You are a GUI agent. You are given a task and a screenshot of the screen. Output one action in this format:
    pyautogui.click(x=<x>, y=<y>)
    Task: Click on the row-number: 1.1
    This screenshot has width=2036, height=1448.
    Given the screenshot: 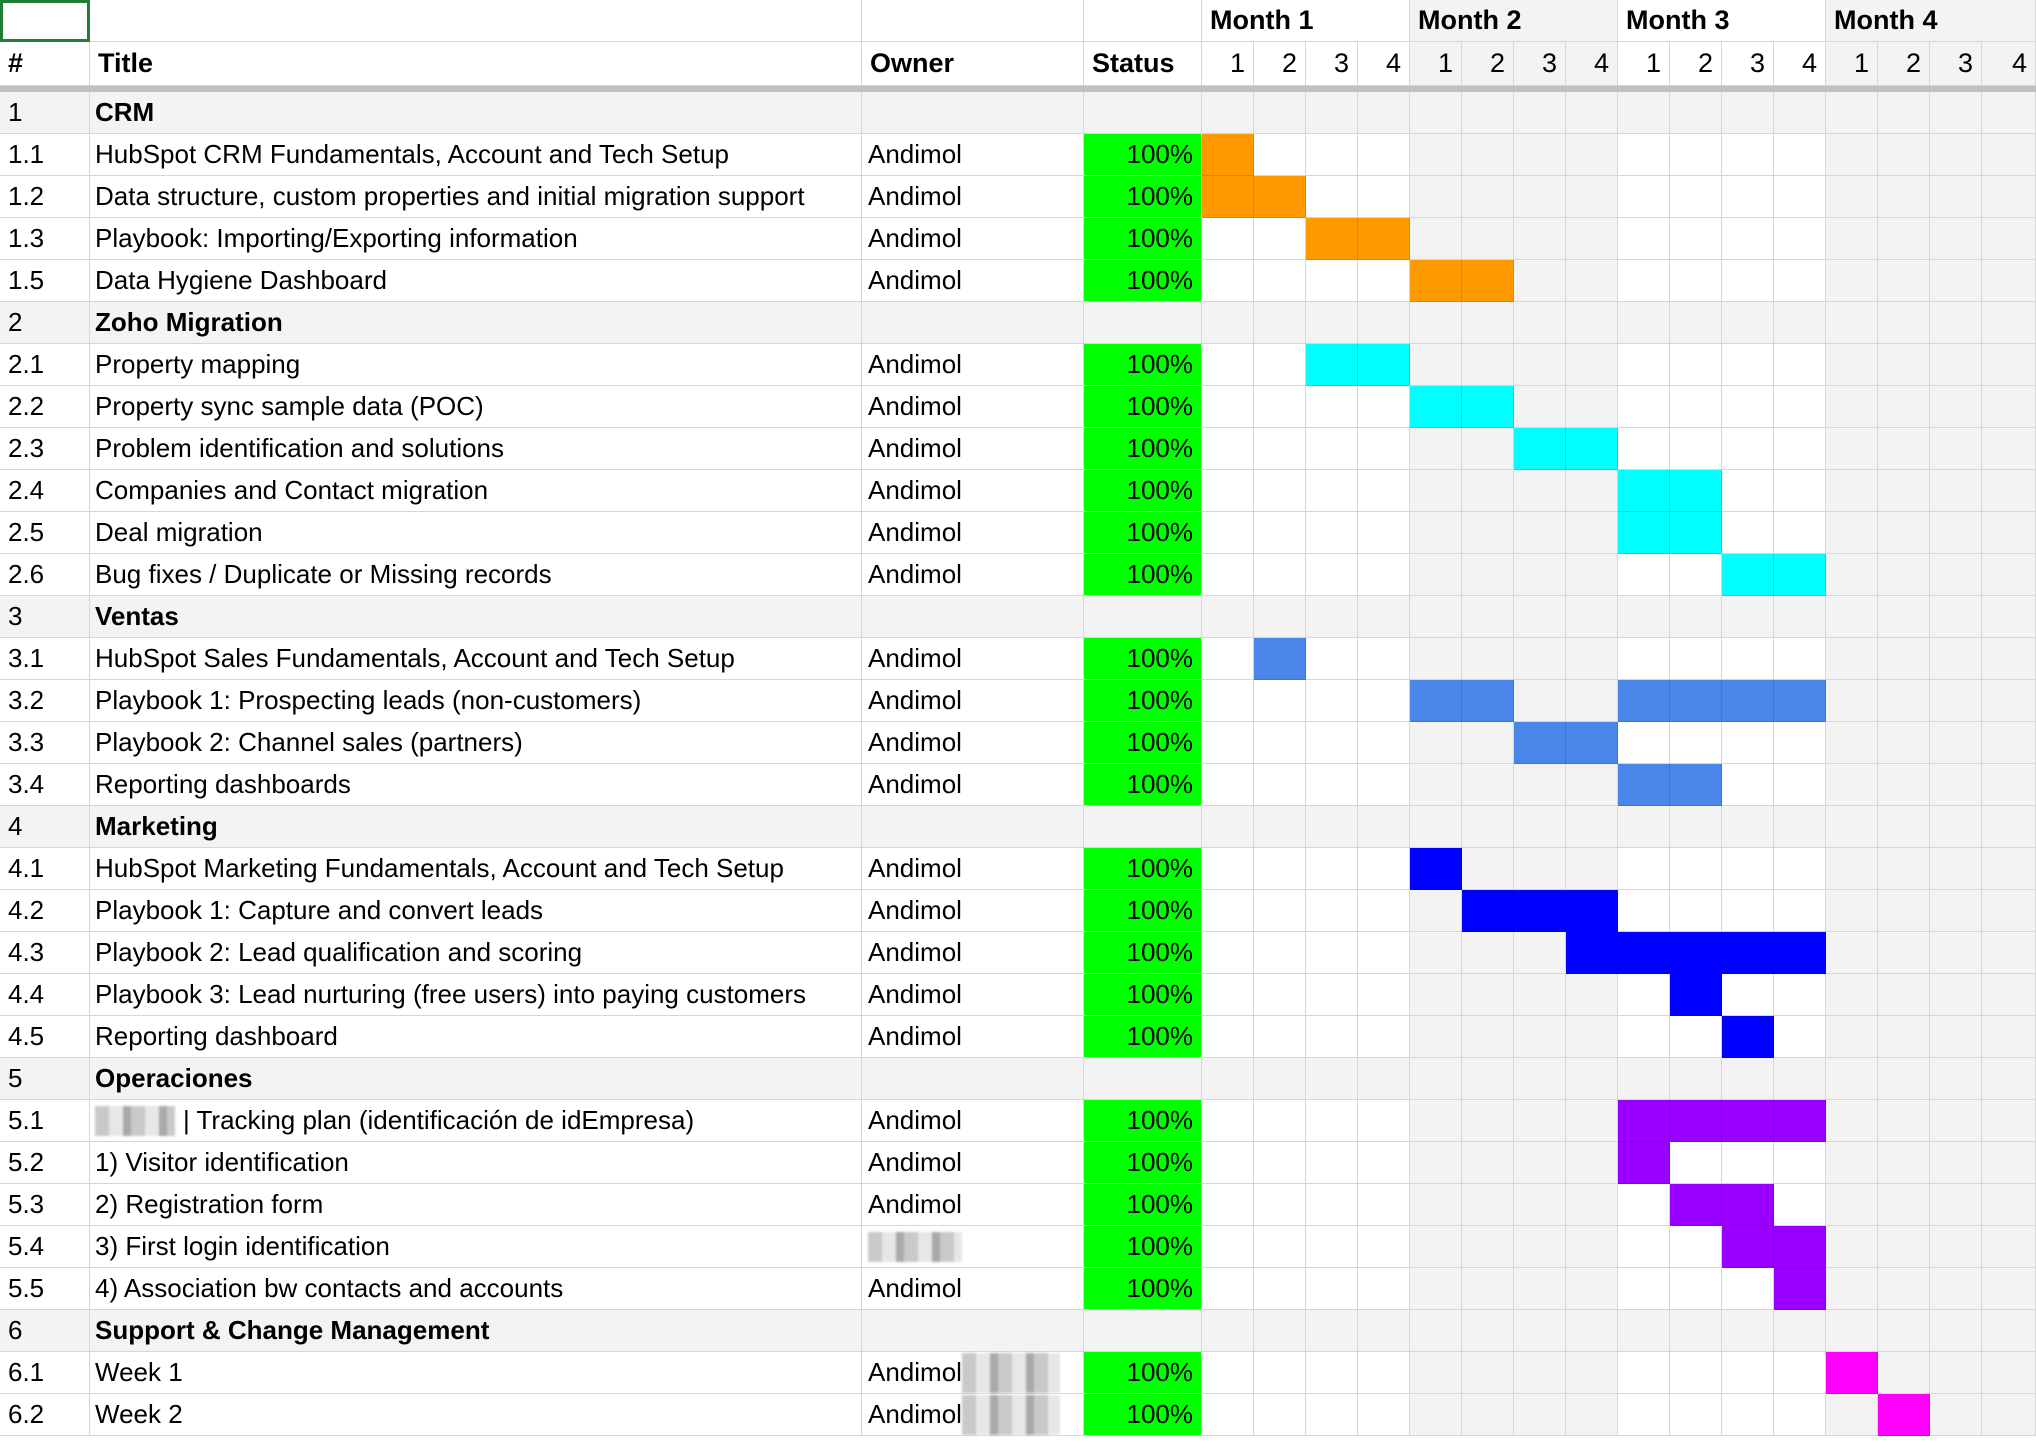 What is the action you would take?
    pyautogui.click(x=45, y=155)
    